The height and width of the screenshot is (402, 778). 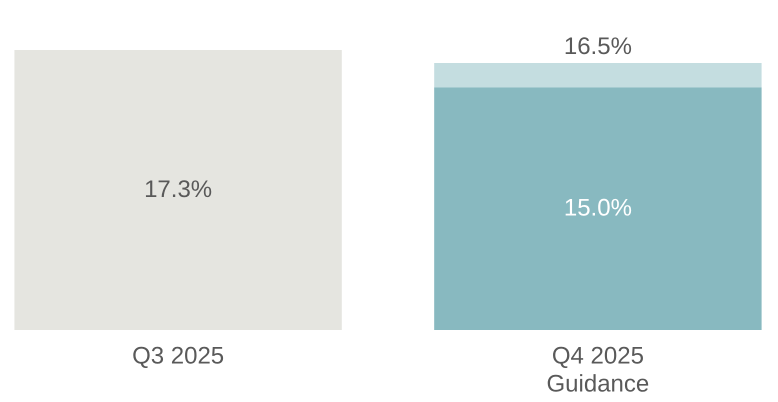 What do you see at coordinates (178, 356) in the screenshot?
I see `x-tick-label: Q3 2025` at bounding box center [178, 356].